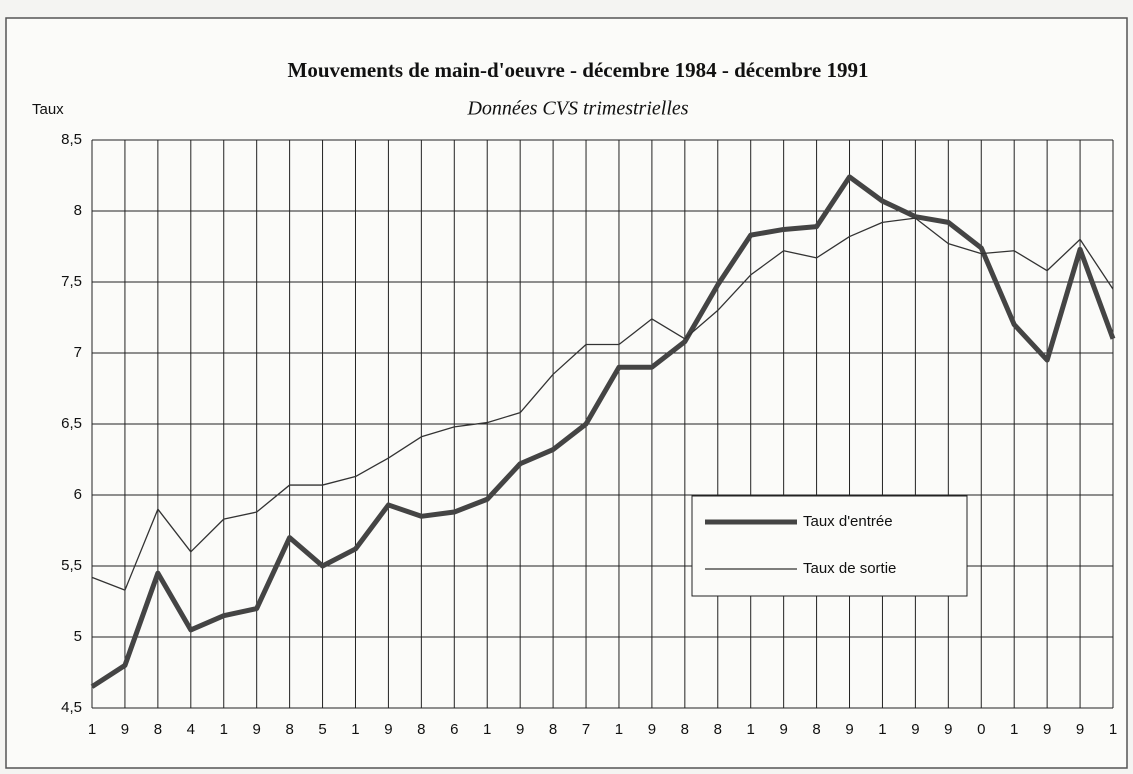 The image size is (1133, 774). Describe the element at coordinates (577, 109) in the screenshot. I see `chart-subtitle: Données CVS trimestrielles` at that location.